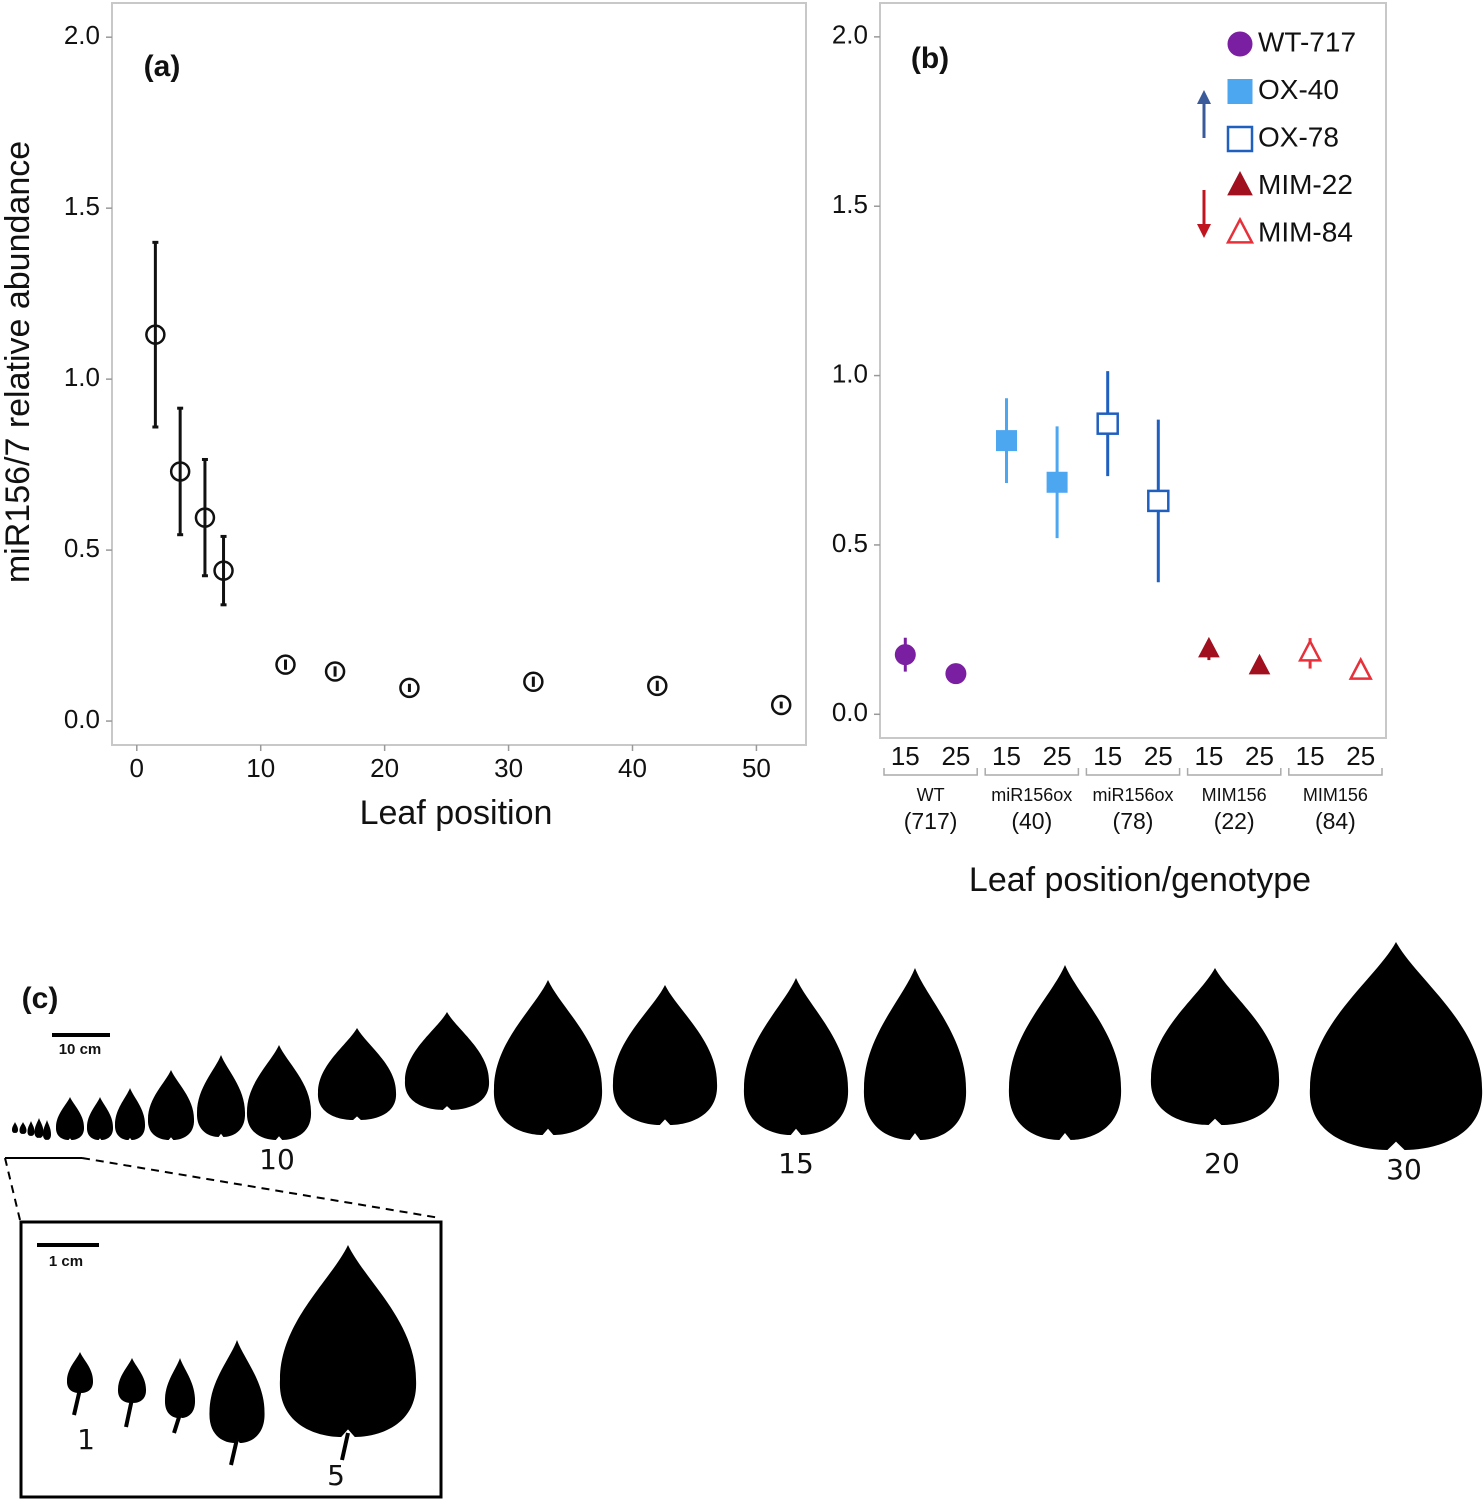 The height and width of the screenshot is (1500, 1484). What do you see at coordinates (12, 1189) in the screenshot?
I see `dash-line` at bounding box center [12, 1189].